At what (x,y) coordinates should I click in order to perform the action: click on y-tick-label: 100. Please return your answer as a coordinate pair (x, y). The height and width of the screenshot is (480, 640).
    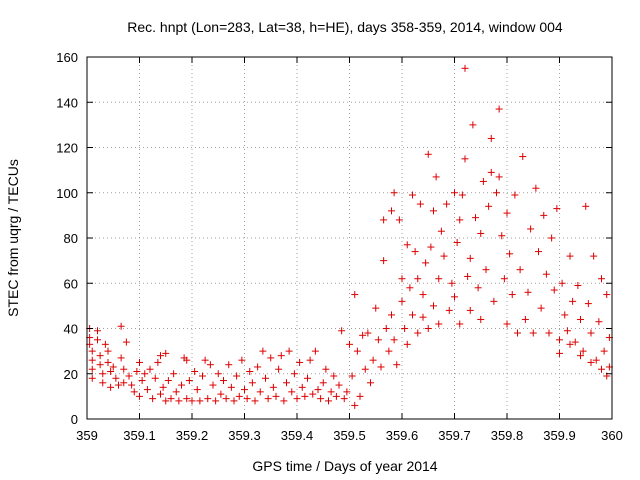
    Looking at the image, I should click on (67, 193).